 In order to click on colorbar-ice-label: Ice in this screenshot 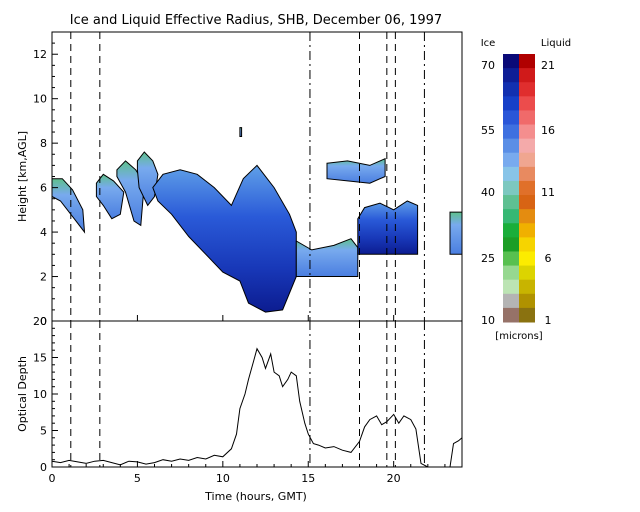, I will do `click(488, 43)`.